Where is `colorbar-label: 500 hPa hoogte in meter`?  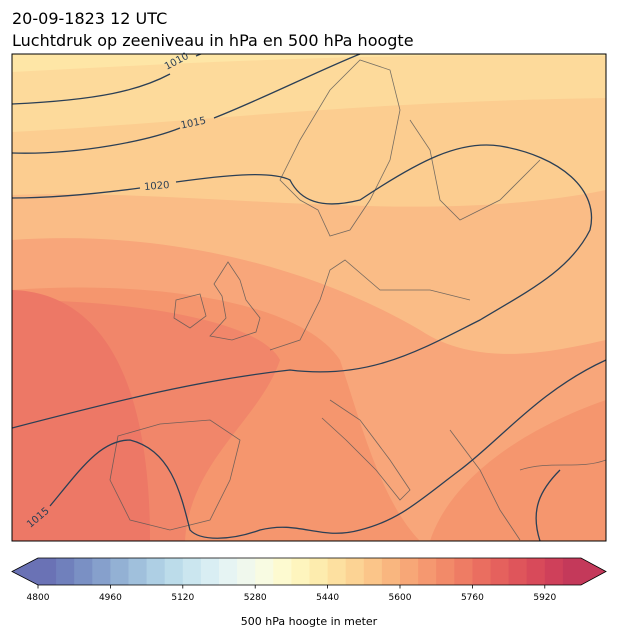
colorbar-label: 500 hPa hoogte in meter is located at coordinates (309, 621).